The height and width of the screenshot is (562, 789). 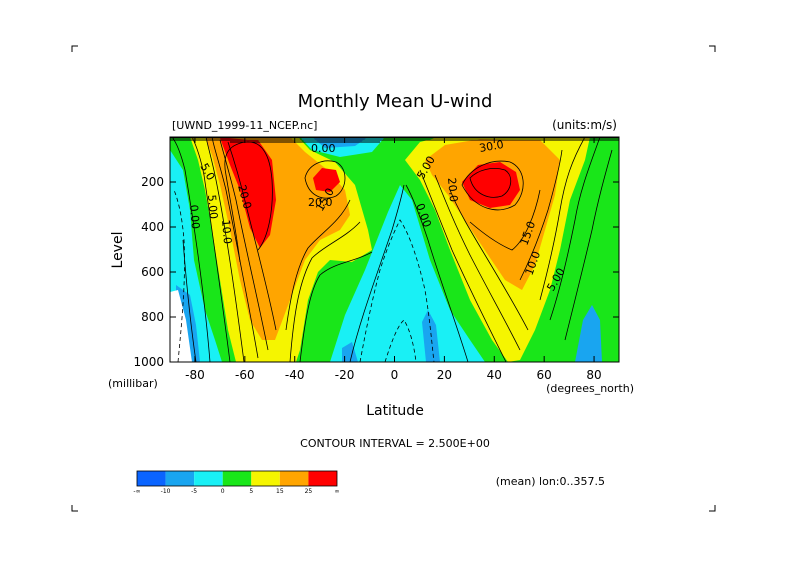 I want to click on x-tick-label: -80, so click(x=195, y=375).